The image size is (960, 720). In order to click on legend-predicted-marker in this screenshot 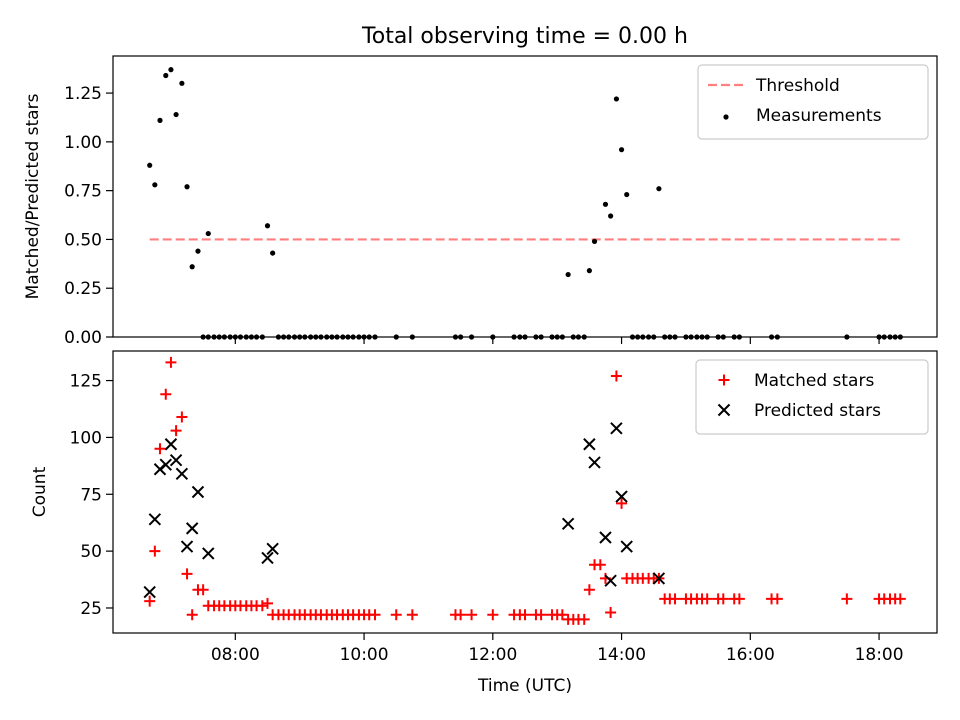, I will do `click(724, 410)`.